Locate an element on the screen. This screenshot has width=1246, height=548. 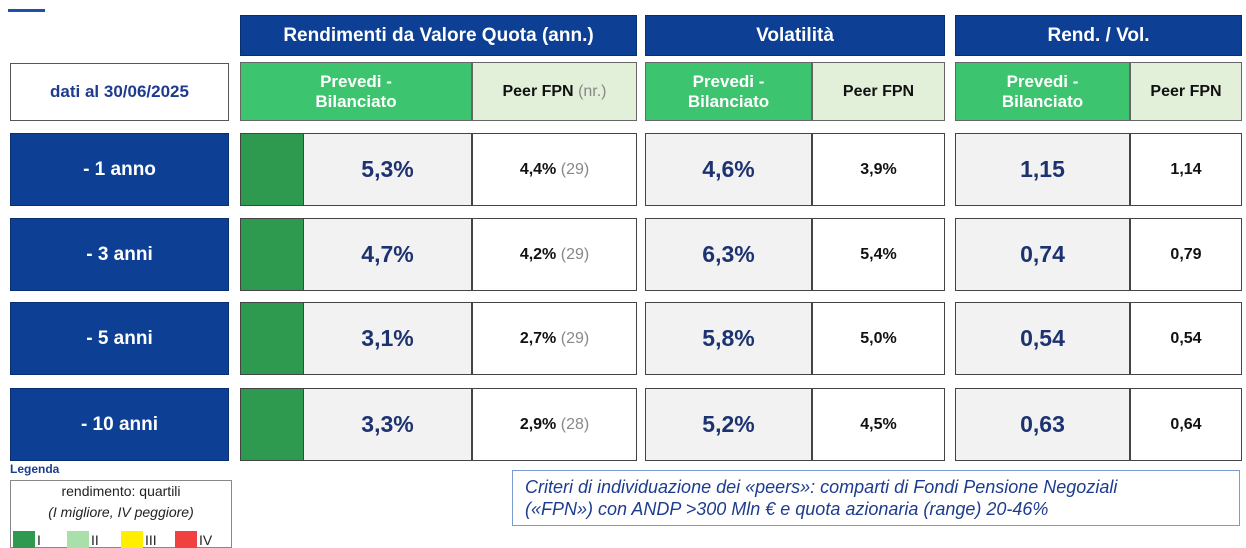
legend-label: II is located at coordinates (95, 539).